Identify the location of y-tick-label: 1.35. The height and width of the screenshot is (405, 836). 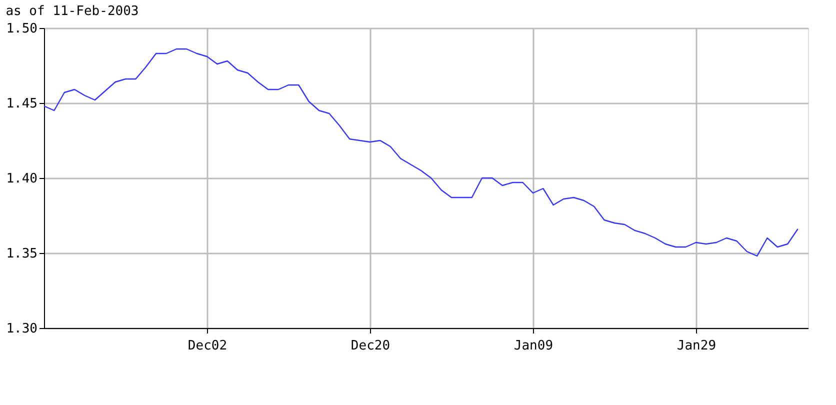
(22, 254).